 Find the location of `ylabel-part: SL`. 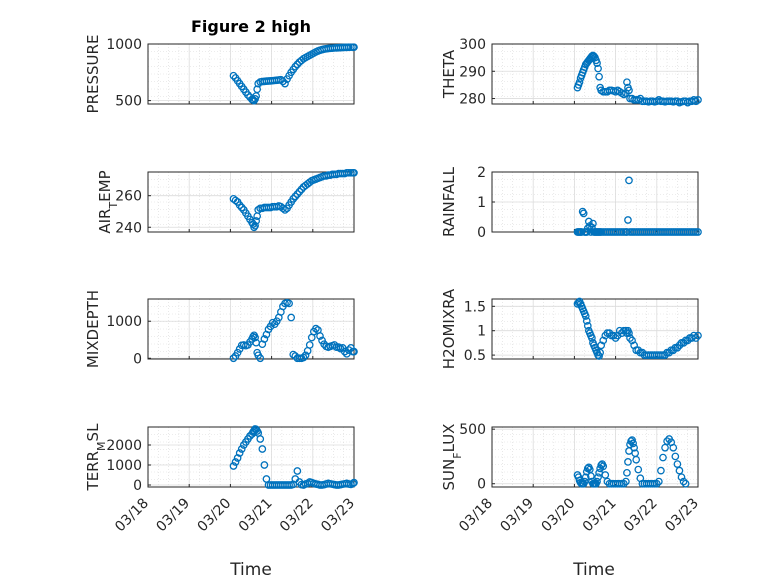

ylabel-part: SL is located at coordinates (93, 432).